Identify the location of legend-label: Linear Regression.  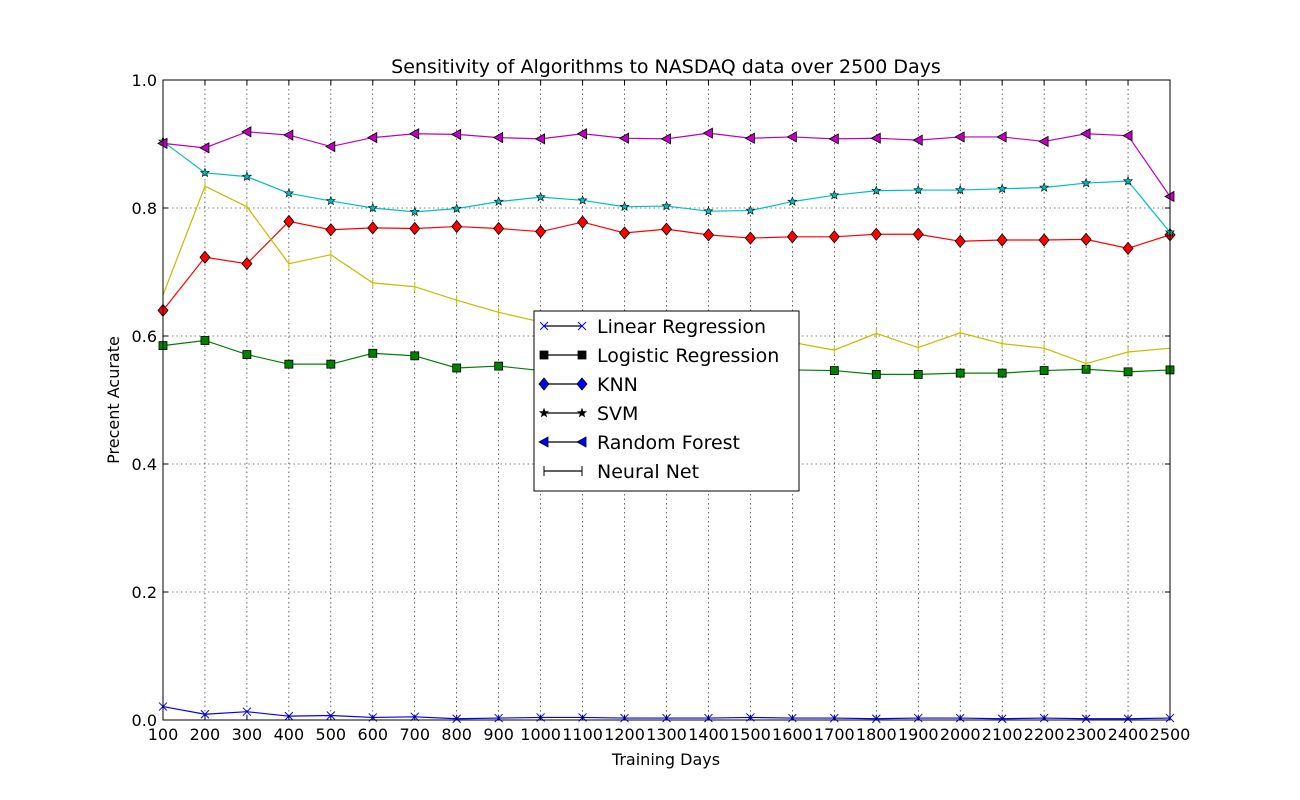
(681, 327).